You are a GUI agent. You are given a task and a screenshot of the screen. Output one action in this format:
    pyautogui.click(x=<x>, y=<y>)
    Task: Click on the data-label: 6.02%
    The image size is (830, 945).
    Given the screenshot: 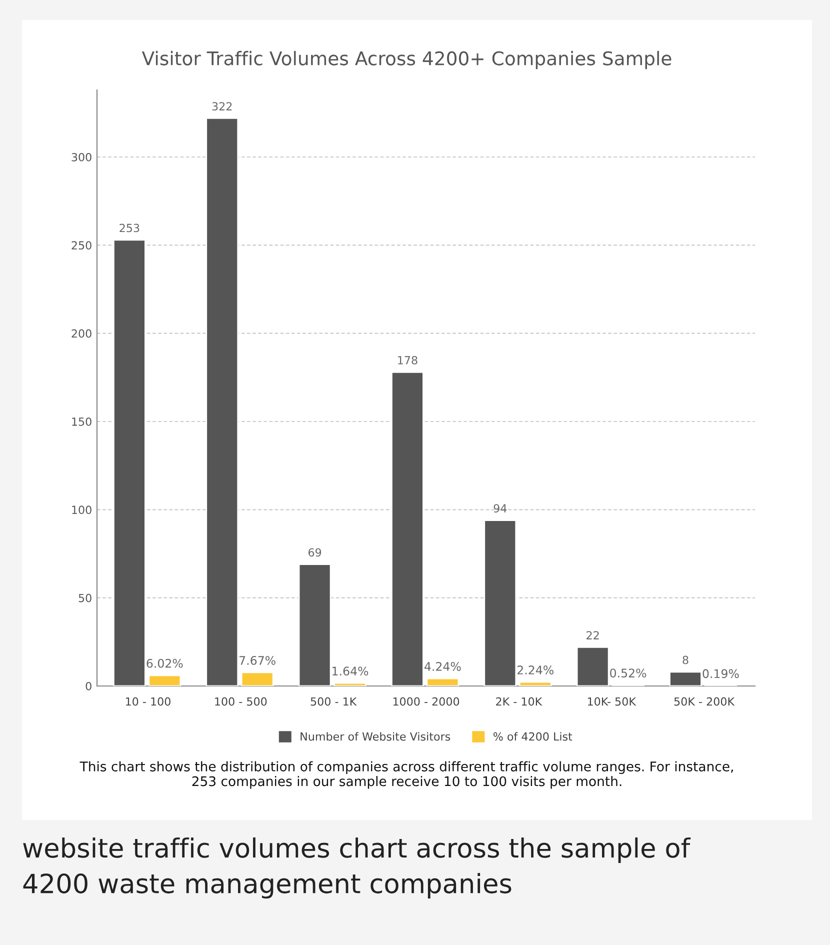 What is the action you would take?
    pyautogui.click(x=164, y=663)
    